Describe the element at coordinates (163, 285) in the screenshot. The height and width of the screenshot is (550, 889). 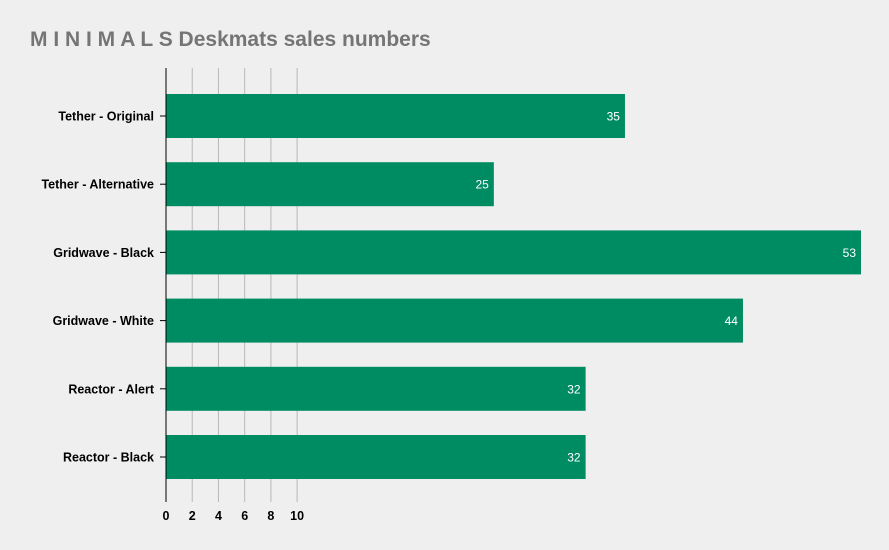
I see `axes` at that location.